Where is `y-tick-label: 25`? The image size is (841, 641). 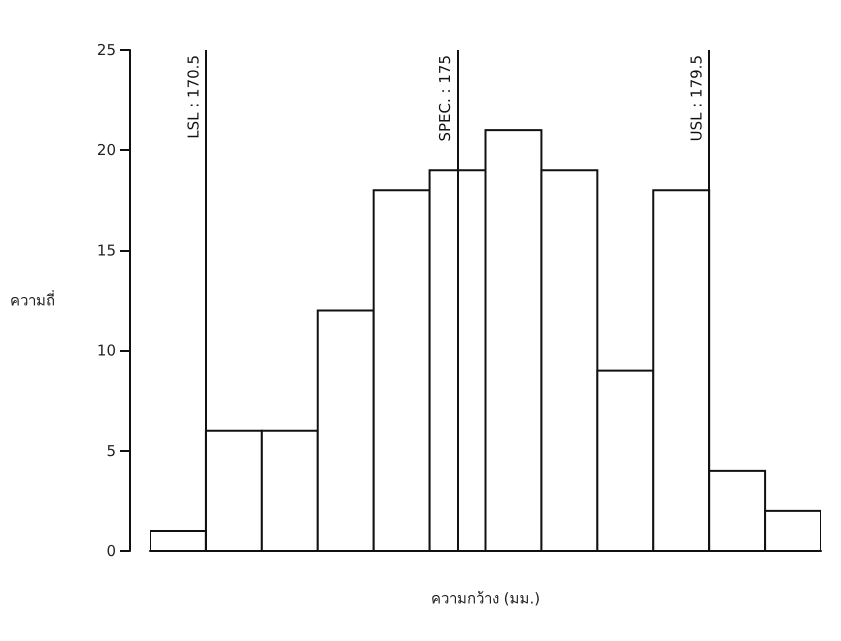
y-tick-label: 25 is located at coordinates (106, 50).